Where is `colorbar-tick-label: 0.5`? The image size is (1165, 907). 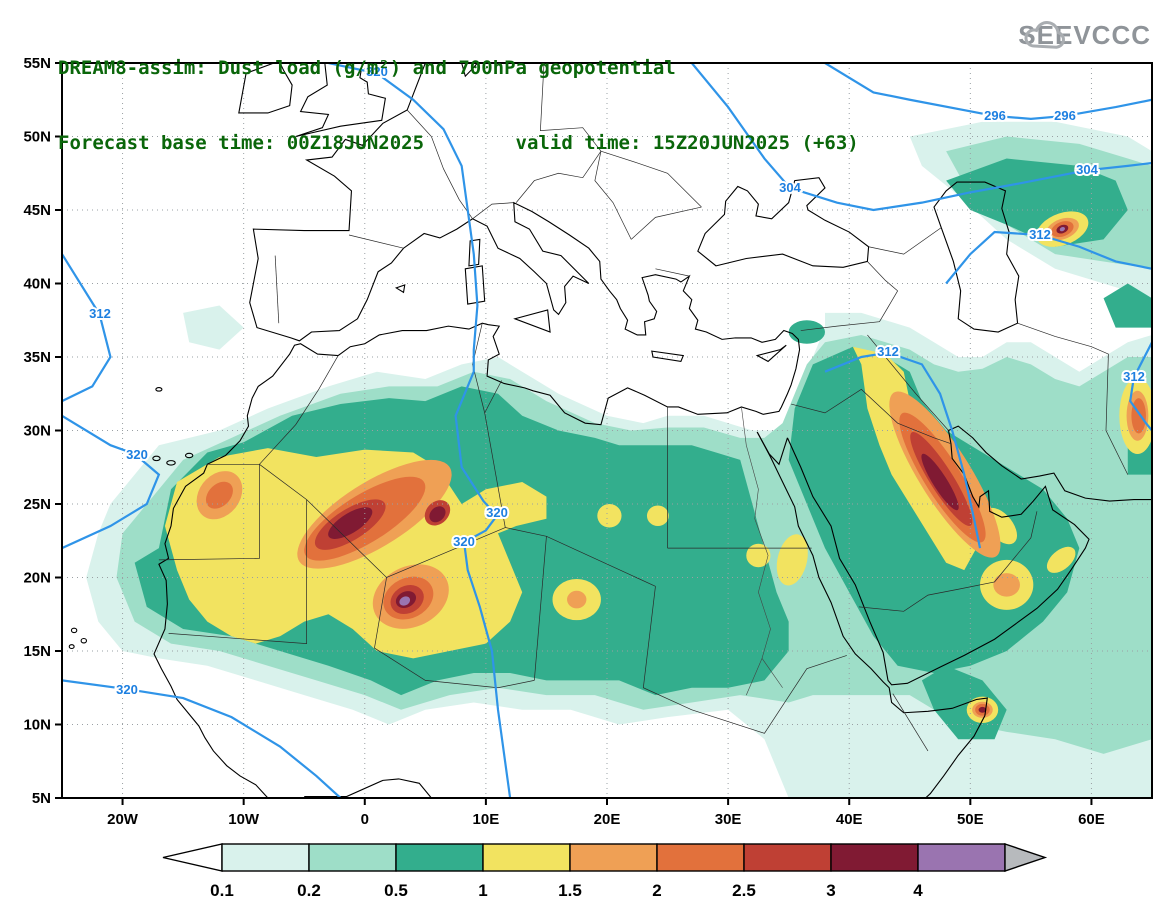 colorbar-tick-label: 0.5 is located at coordinates (396, 890).